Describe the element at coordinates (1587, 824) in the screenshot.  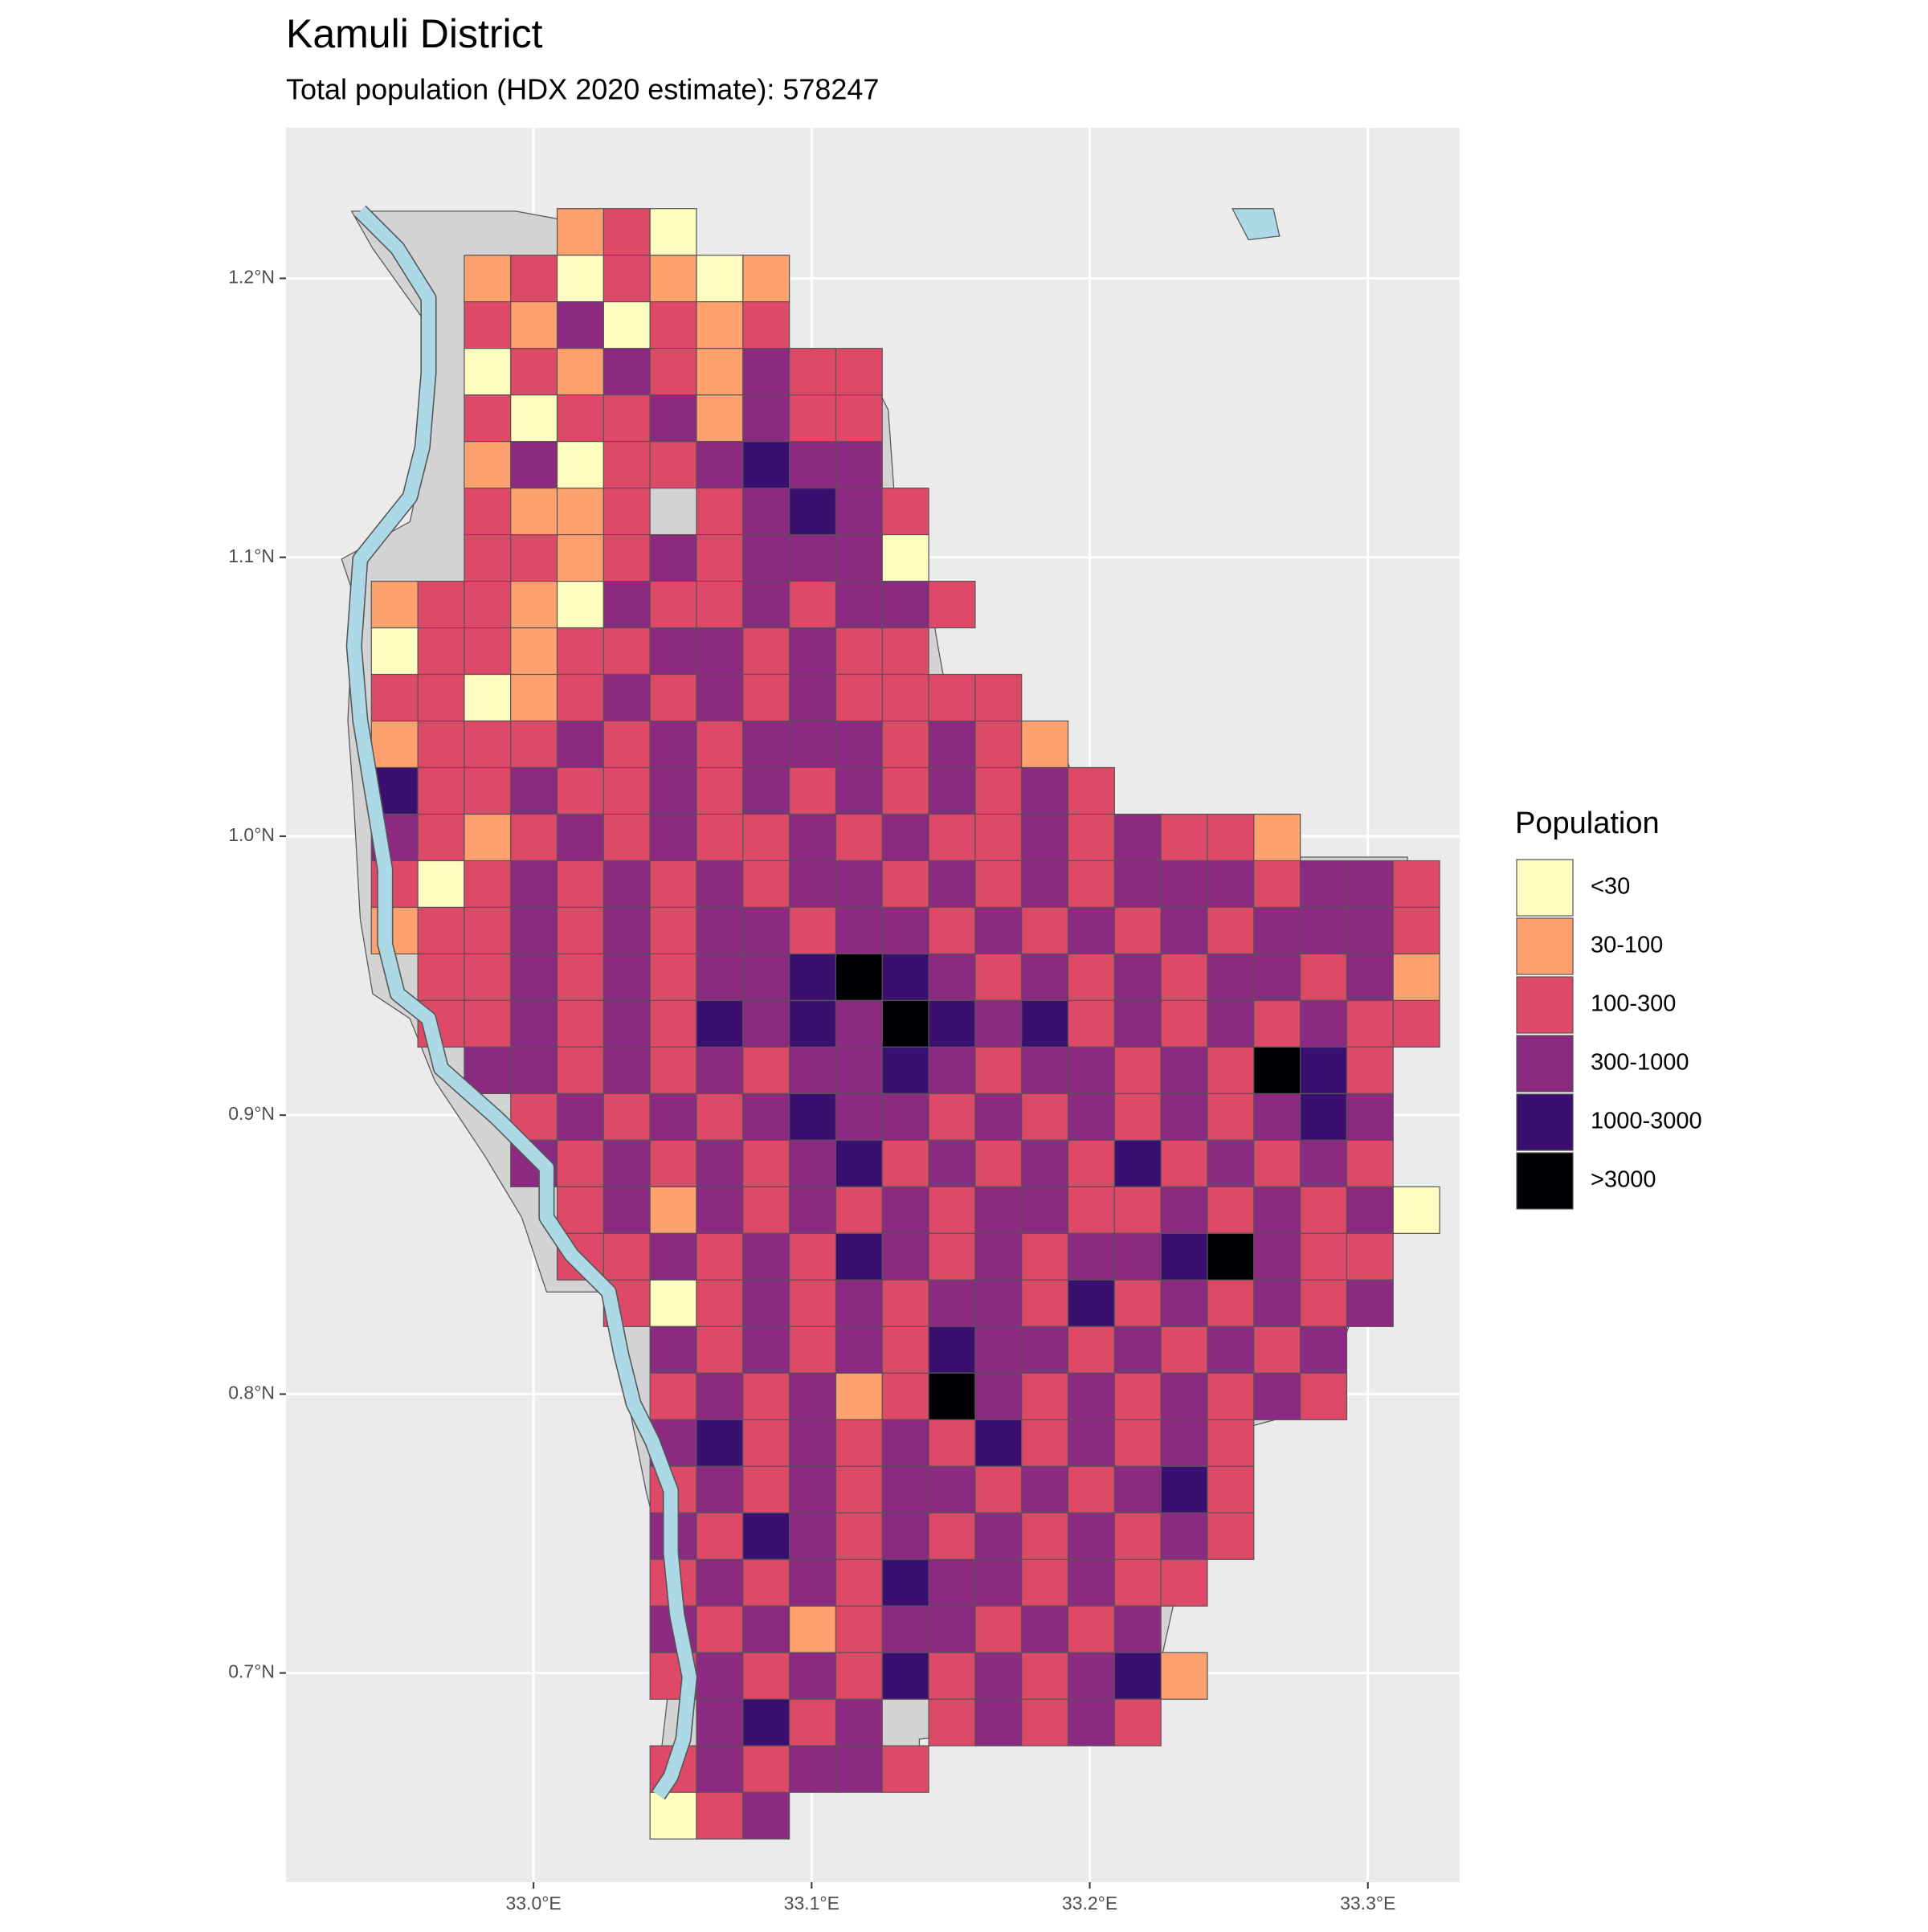
I see `legend-title: Population` at that location.